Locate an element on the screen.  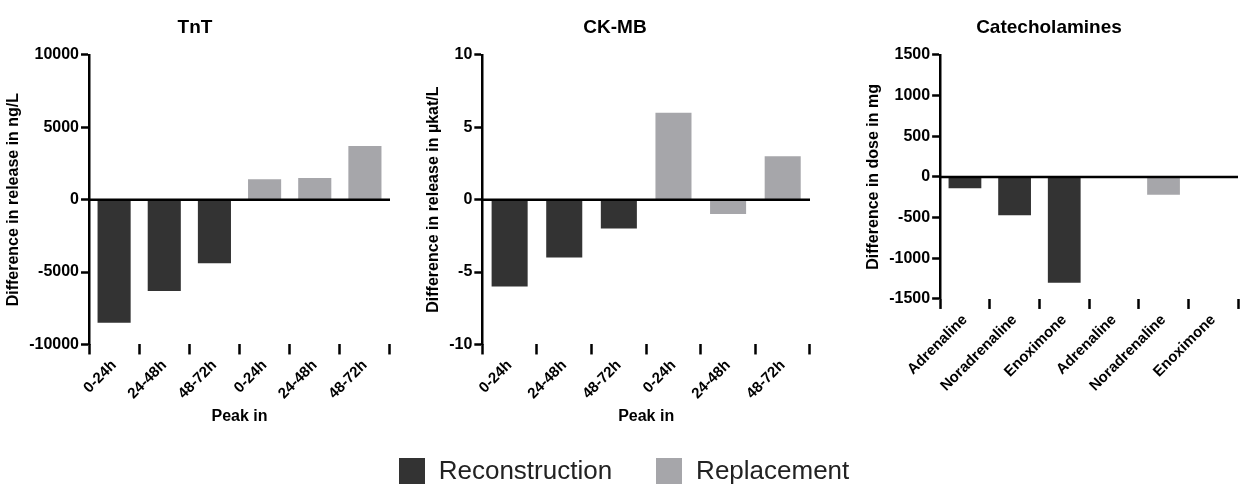
y-tick-label: 1500 is located at coordinates (912, 54).